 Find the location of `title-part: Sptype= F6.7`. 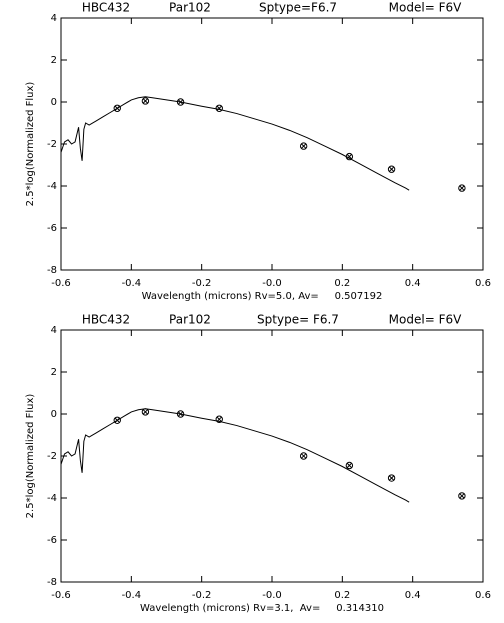

title-part: Sptype= F6.7 is located at coordinates (298, 320).